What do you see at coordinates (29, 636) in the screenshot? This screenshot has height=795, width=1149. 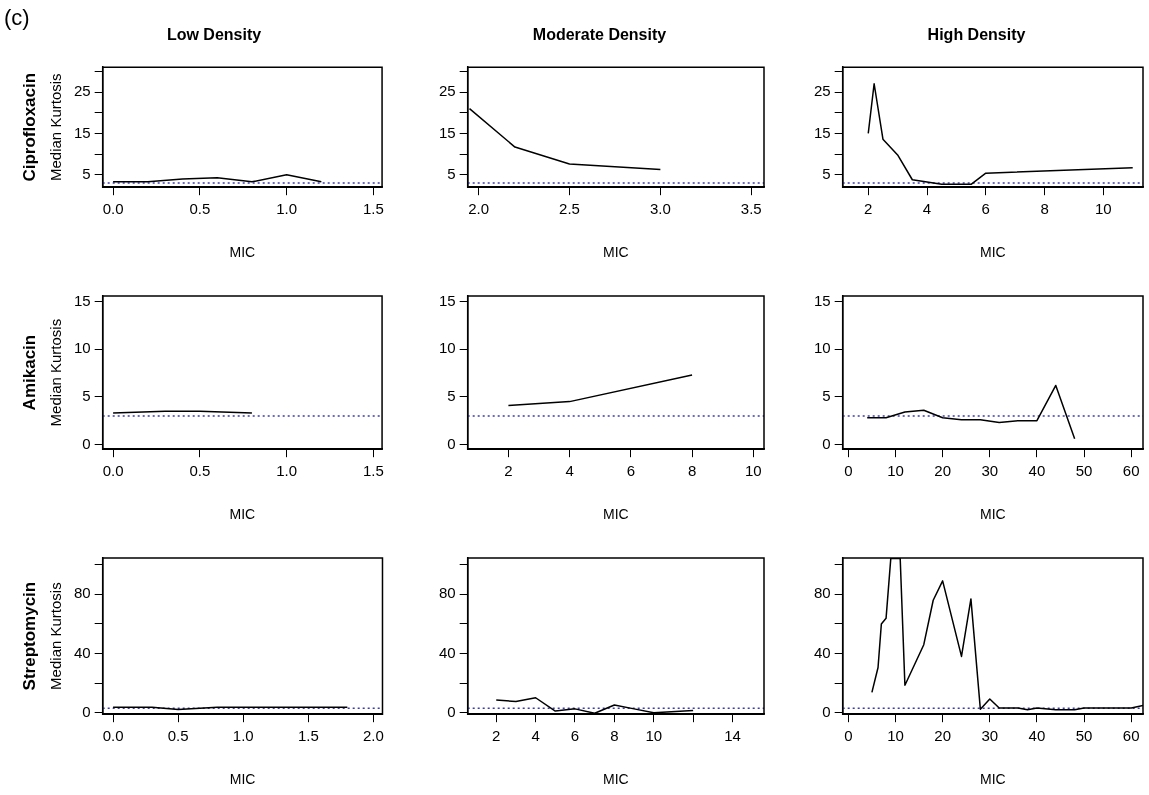 I see `text: Streptomycin` at bounding box center [29, 636].